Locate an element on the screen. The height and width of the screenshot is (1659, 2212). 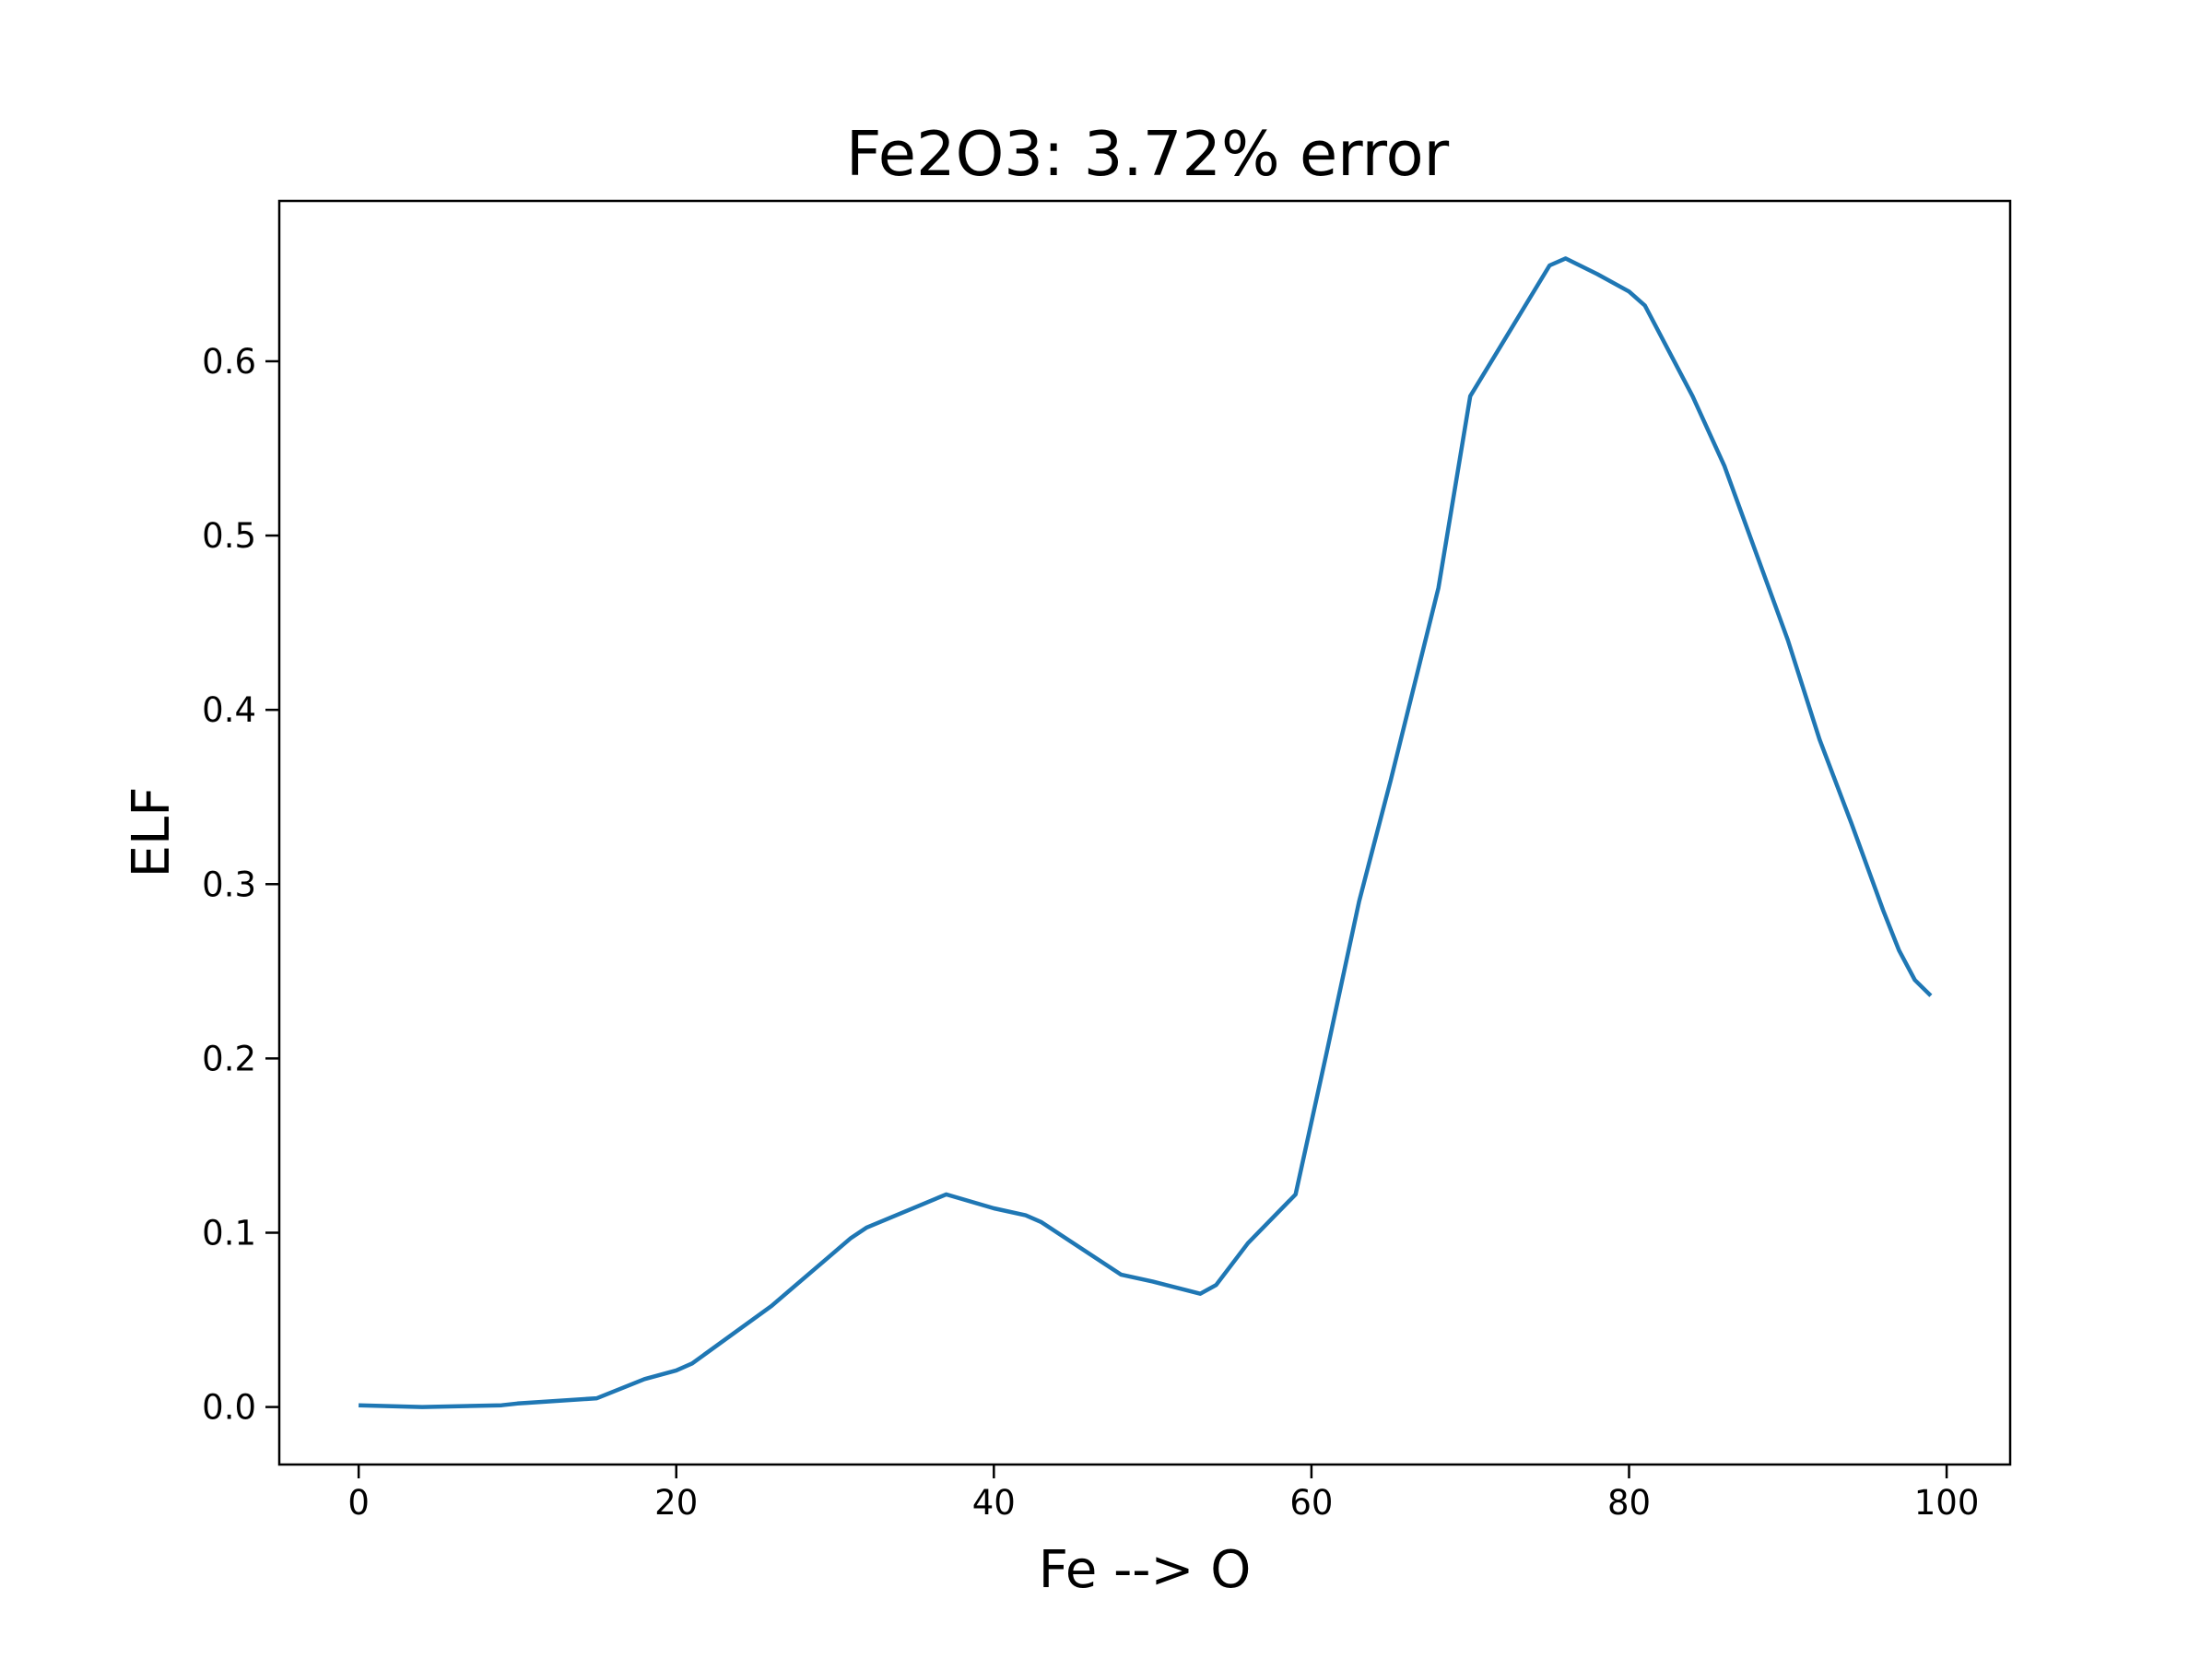
y-tick-label: 0.1 is located at coordinates (229, 1233).